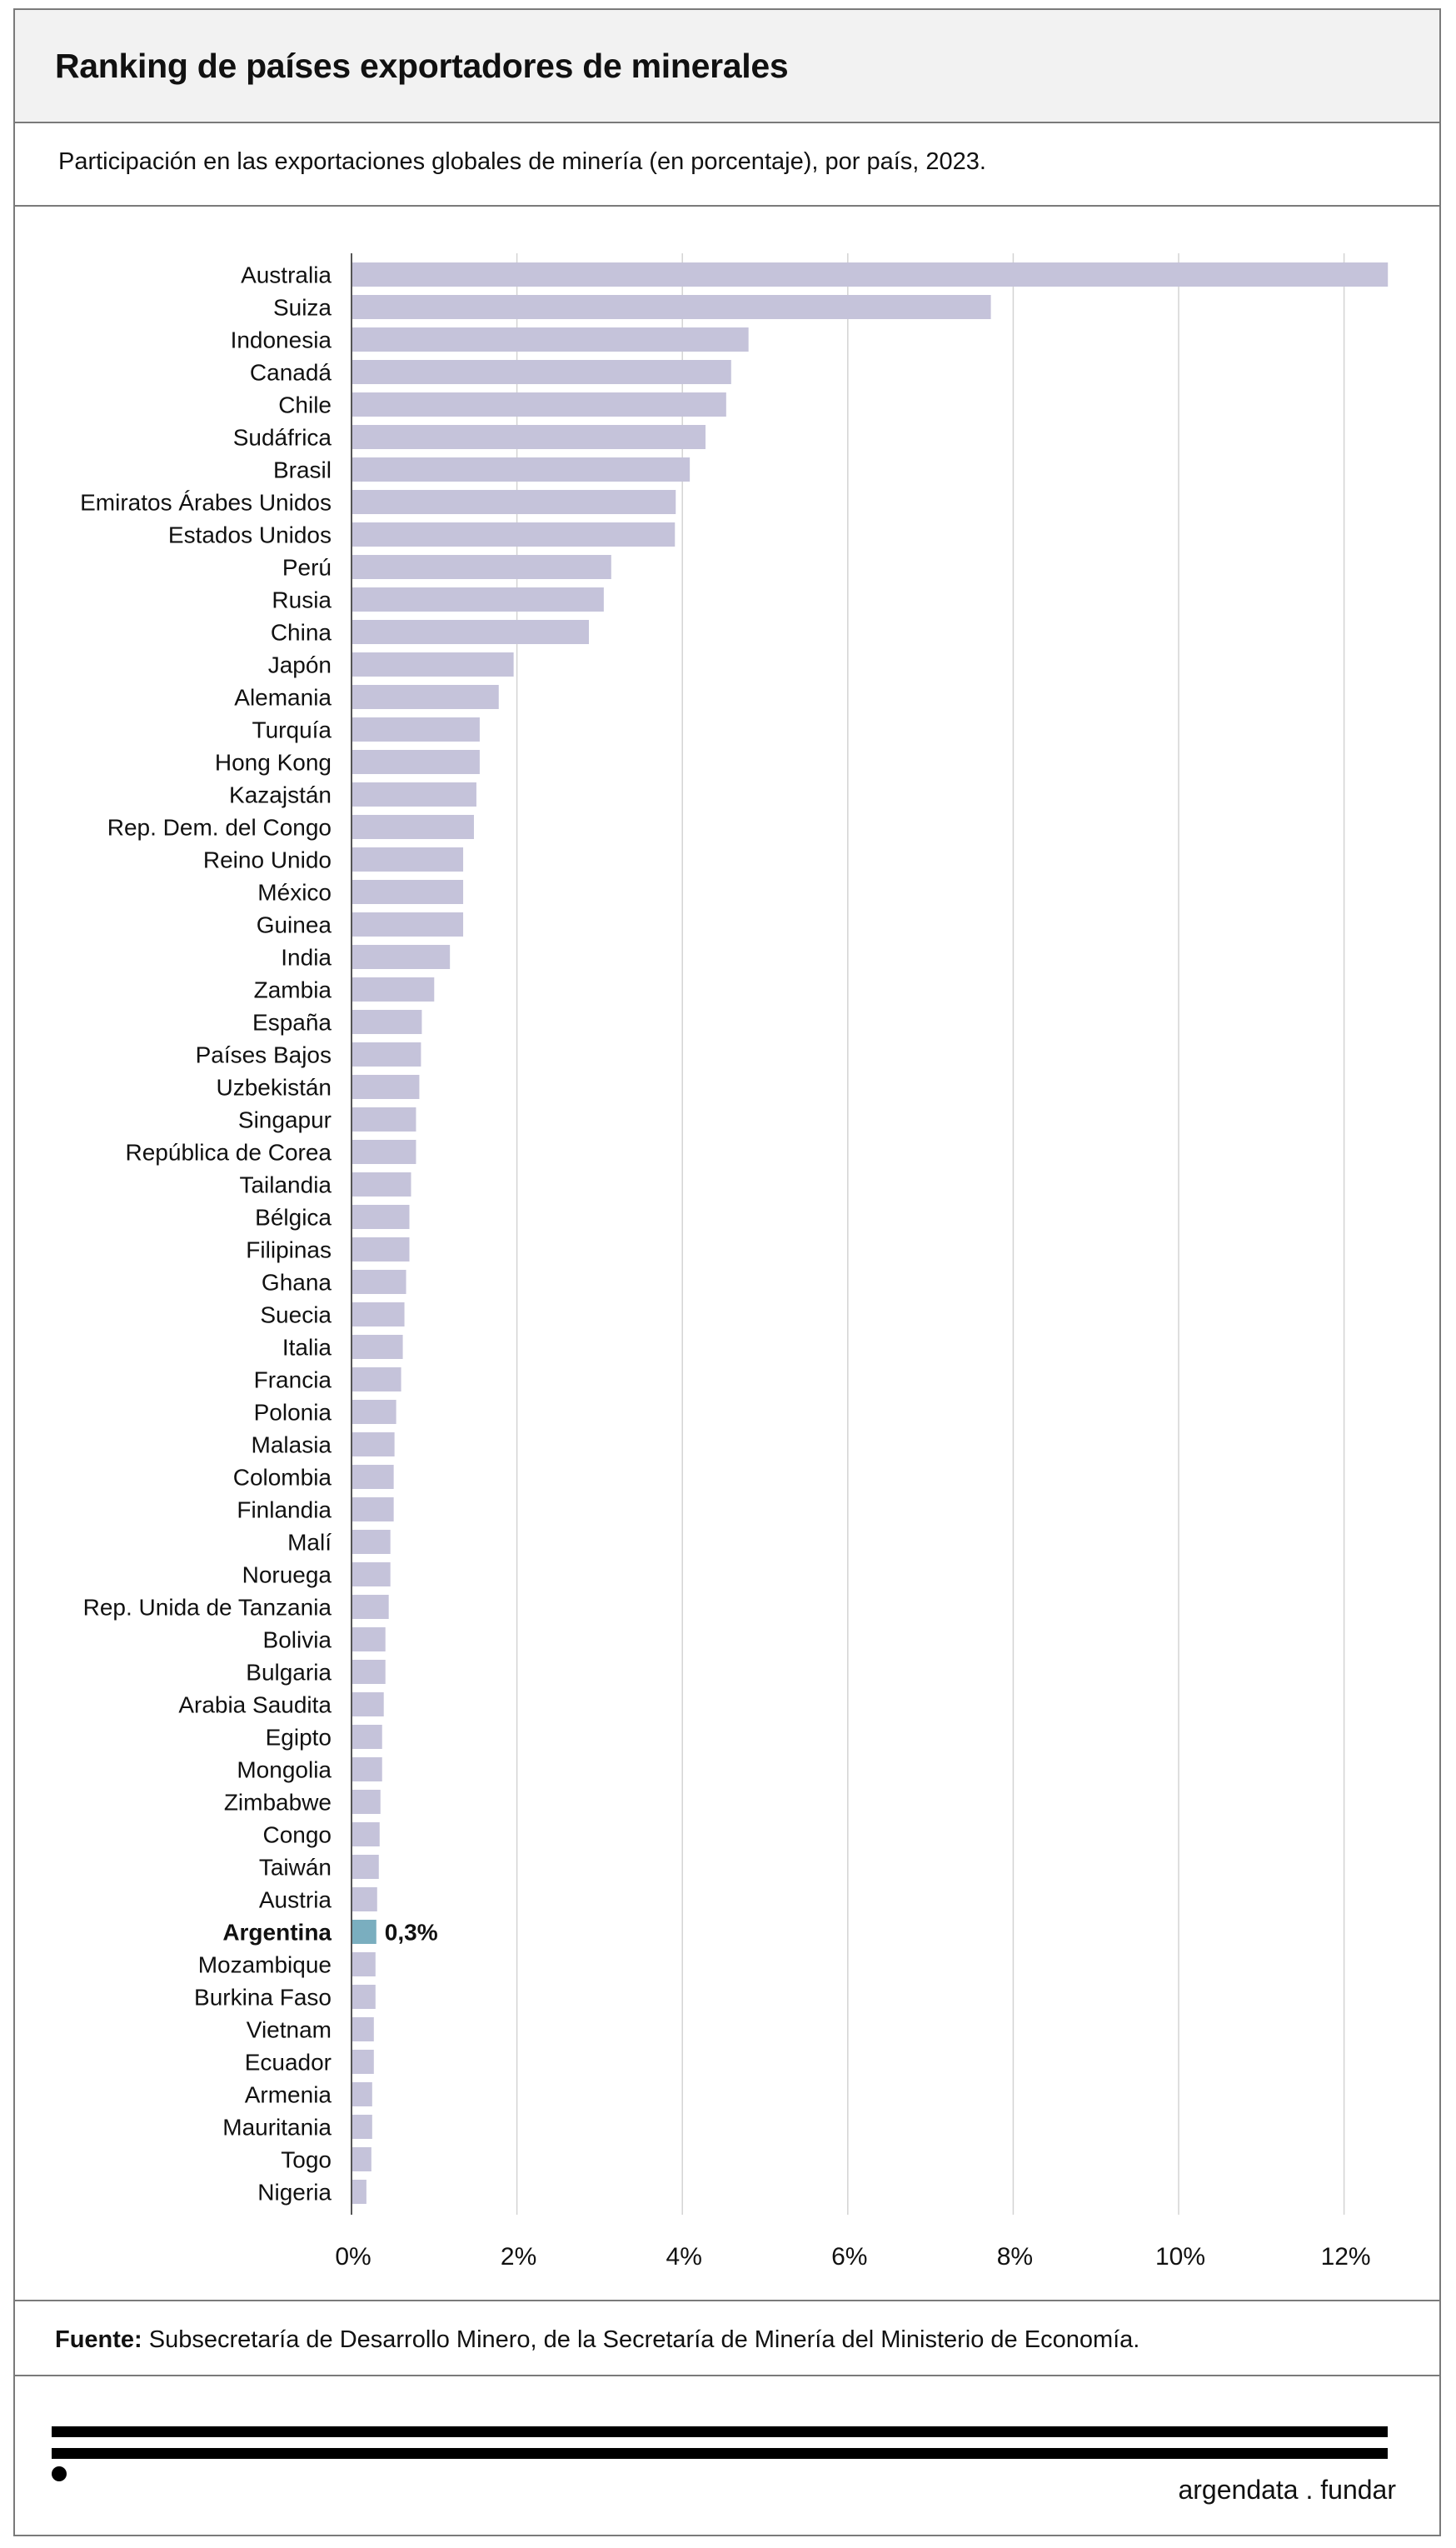 The image size is (1456, 2548). Describe the element at coordinates (263, 1998) in the screenshot. I see `category-label-53: Burkina Faso` at that location.